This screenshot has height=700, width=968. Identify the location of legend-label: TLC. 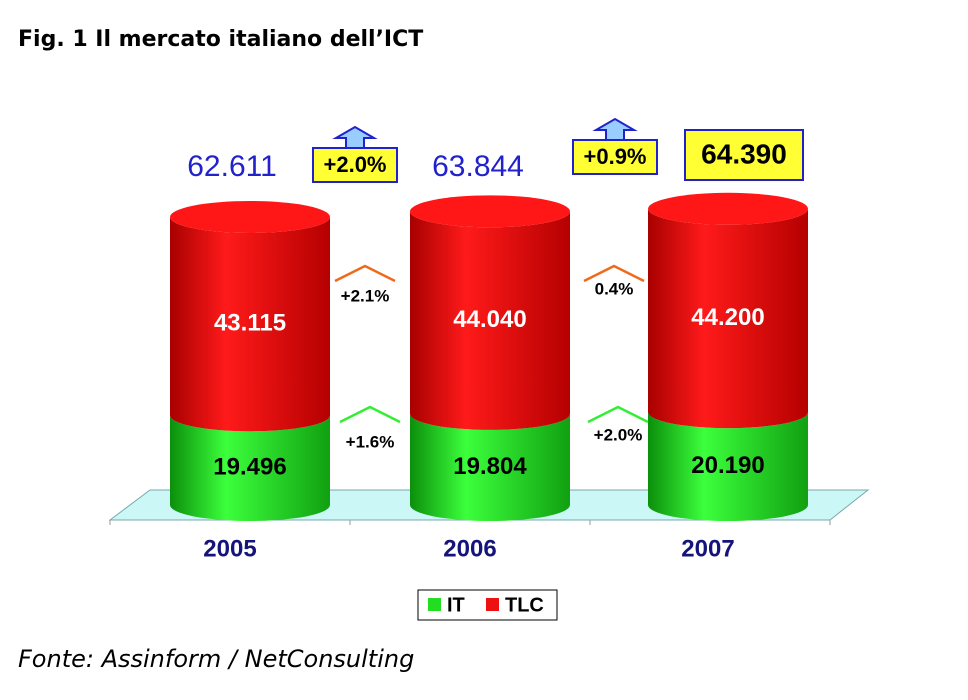
(524, 605).